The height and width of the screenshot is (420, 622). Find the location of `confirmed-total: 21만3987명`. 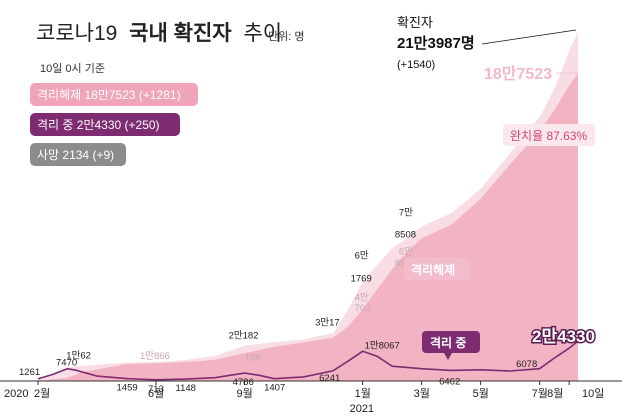

confirmed-total: 21만3987명 is located at coordinates (436, 43).